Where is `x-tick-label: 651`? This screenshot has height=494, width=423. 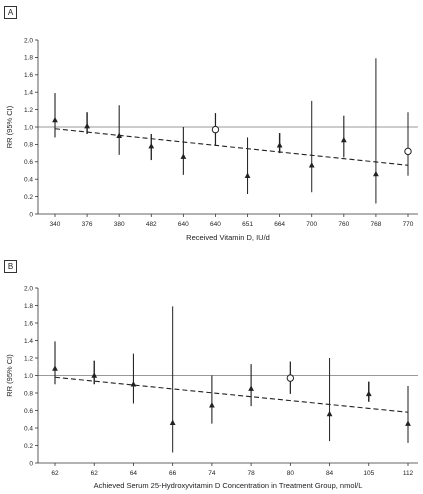
x-tick-label: 651 is located at coordinates (247, 224).